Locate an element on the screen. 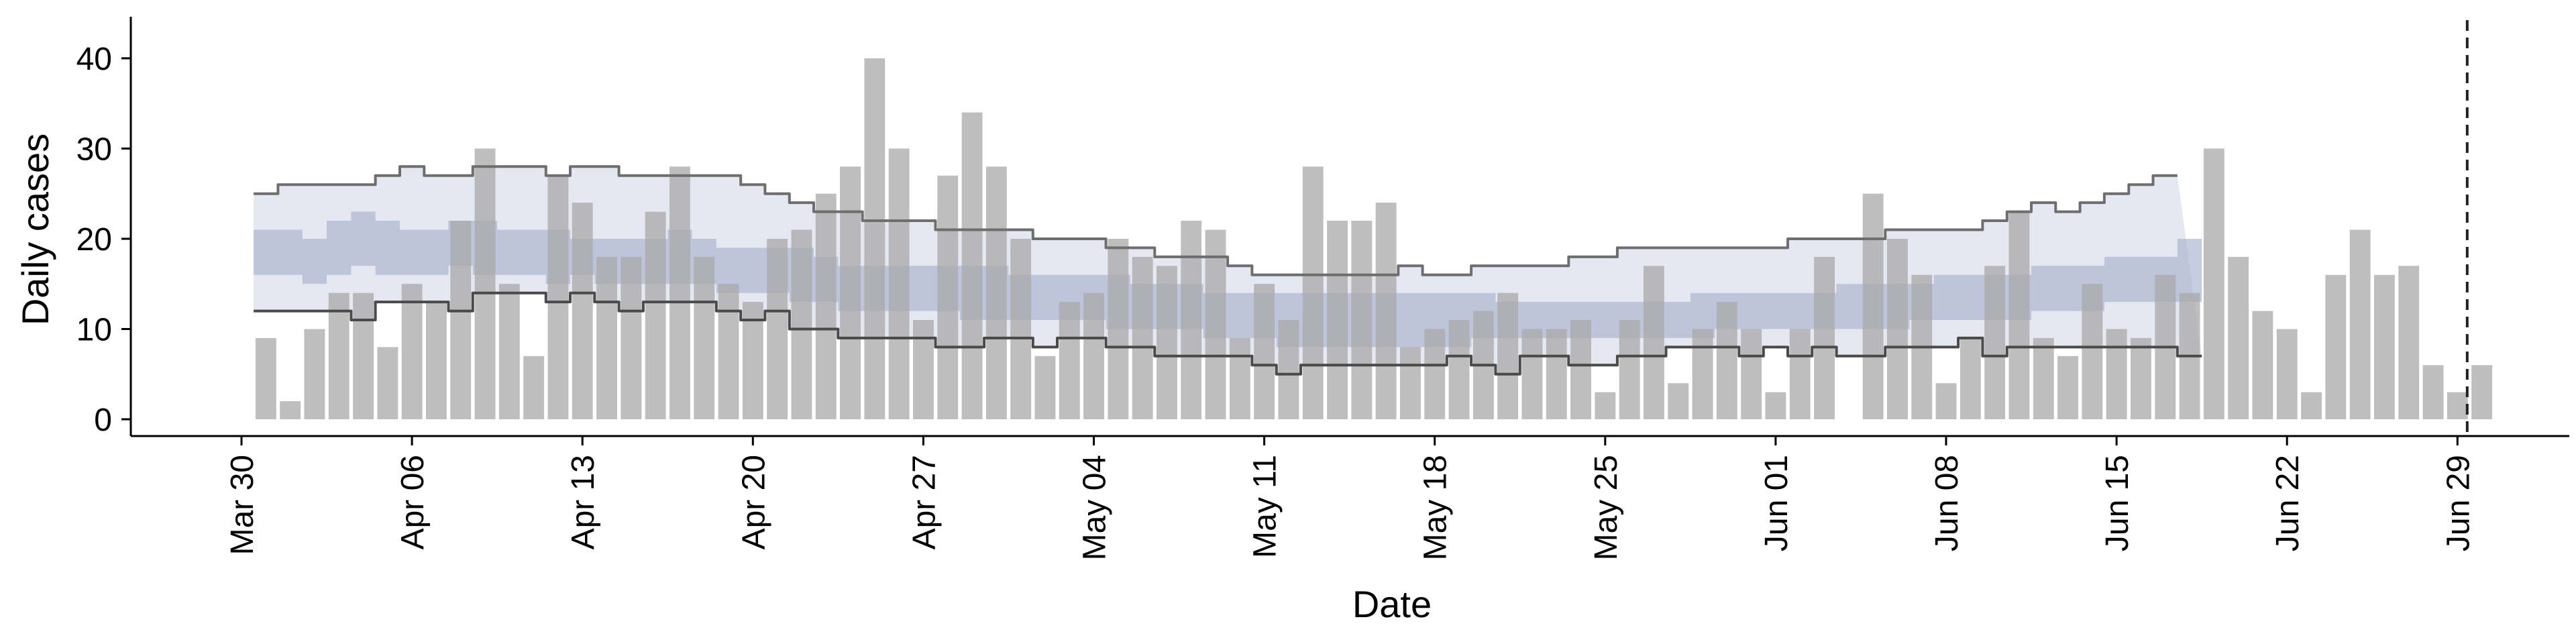 This screenshot has width=2576, height=644. x-axis-label: Date is located at coordinates (1392, 604).